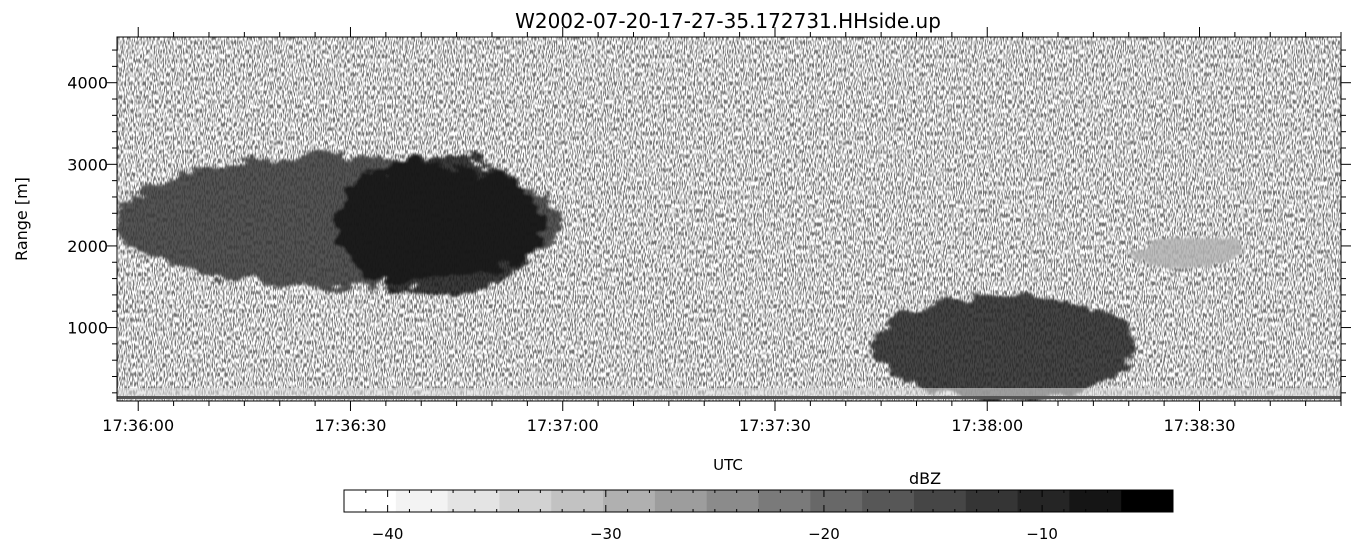 This screenshot has height=546, width=1370. What do you see at coordinates (729, 397) in the screenshot?
I see `ground-clutter-line` at bounding box center [729, 397].